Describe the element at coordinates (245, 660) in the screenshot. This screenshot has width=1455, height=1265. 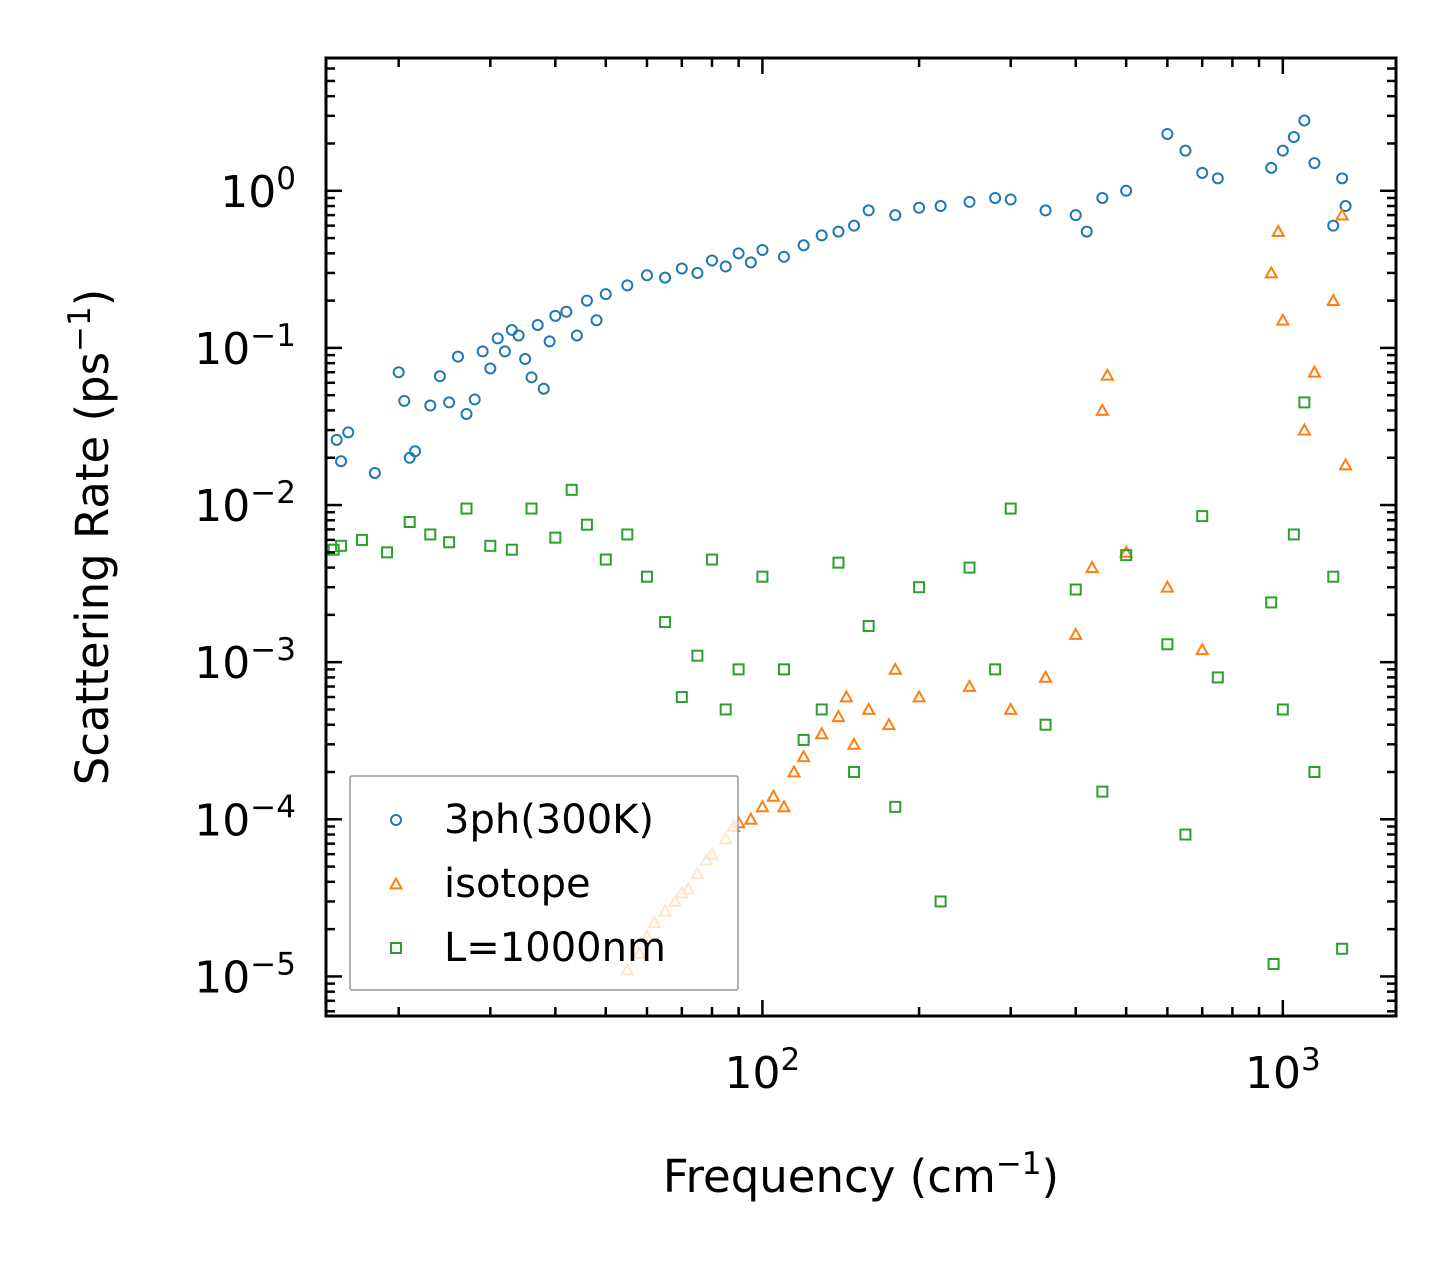
I see `y-tick-label: 10⁻³` at that location.